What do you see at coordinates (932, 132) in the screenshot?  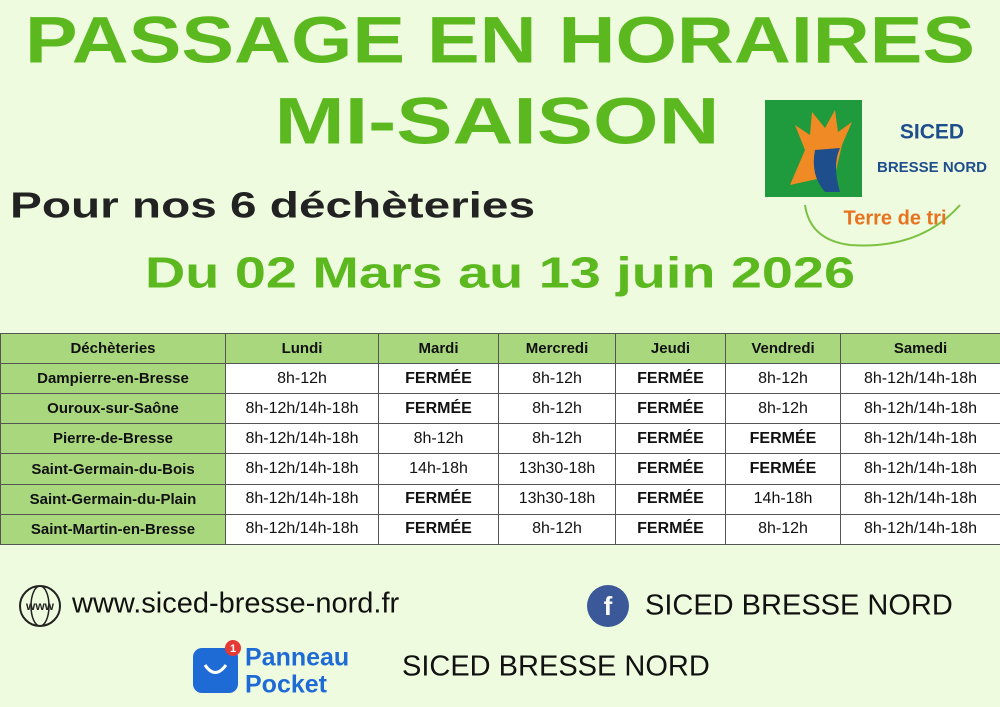 I see `logo-name: SICED` at bounding box center [932, 132].